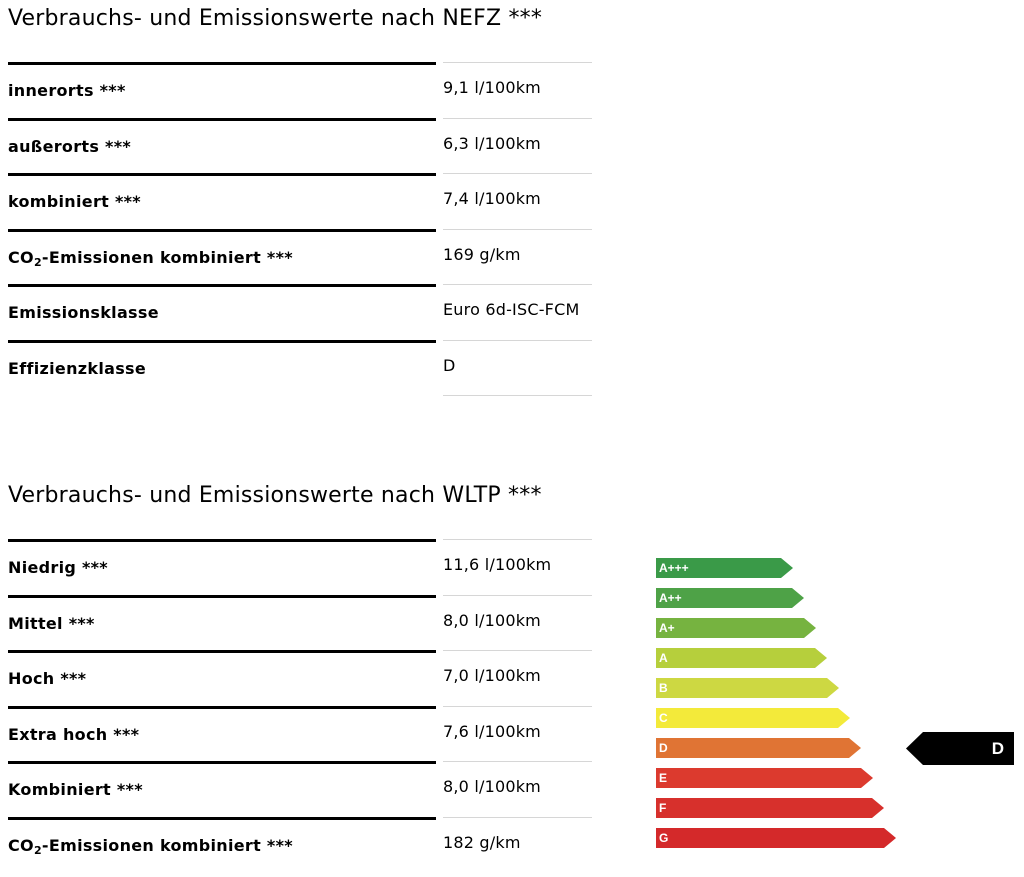 The image size is (1024, 877). I want to click on wltp-row-niedrig: Niedrig *** 11,6 l/100km, so click(300, 567).